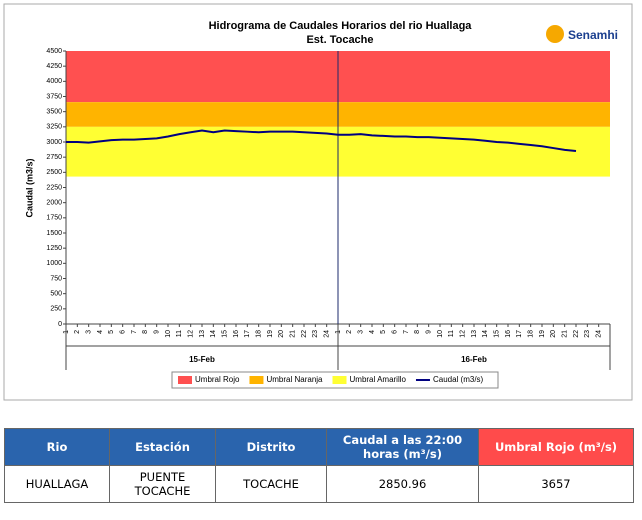 This screenshot has height=520, width=642. I want to click on chart-subtitle: Est. Tocache, so click(339, 40).